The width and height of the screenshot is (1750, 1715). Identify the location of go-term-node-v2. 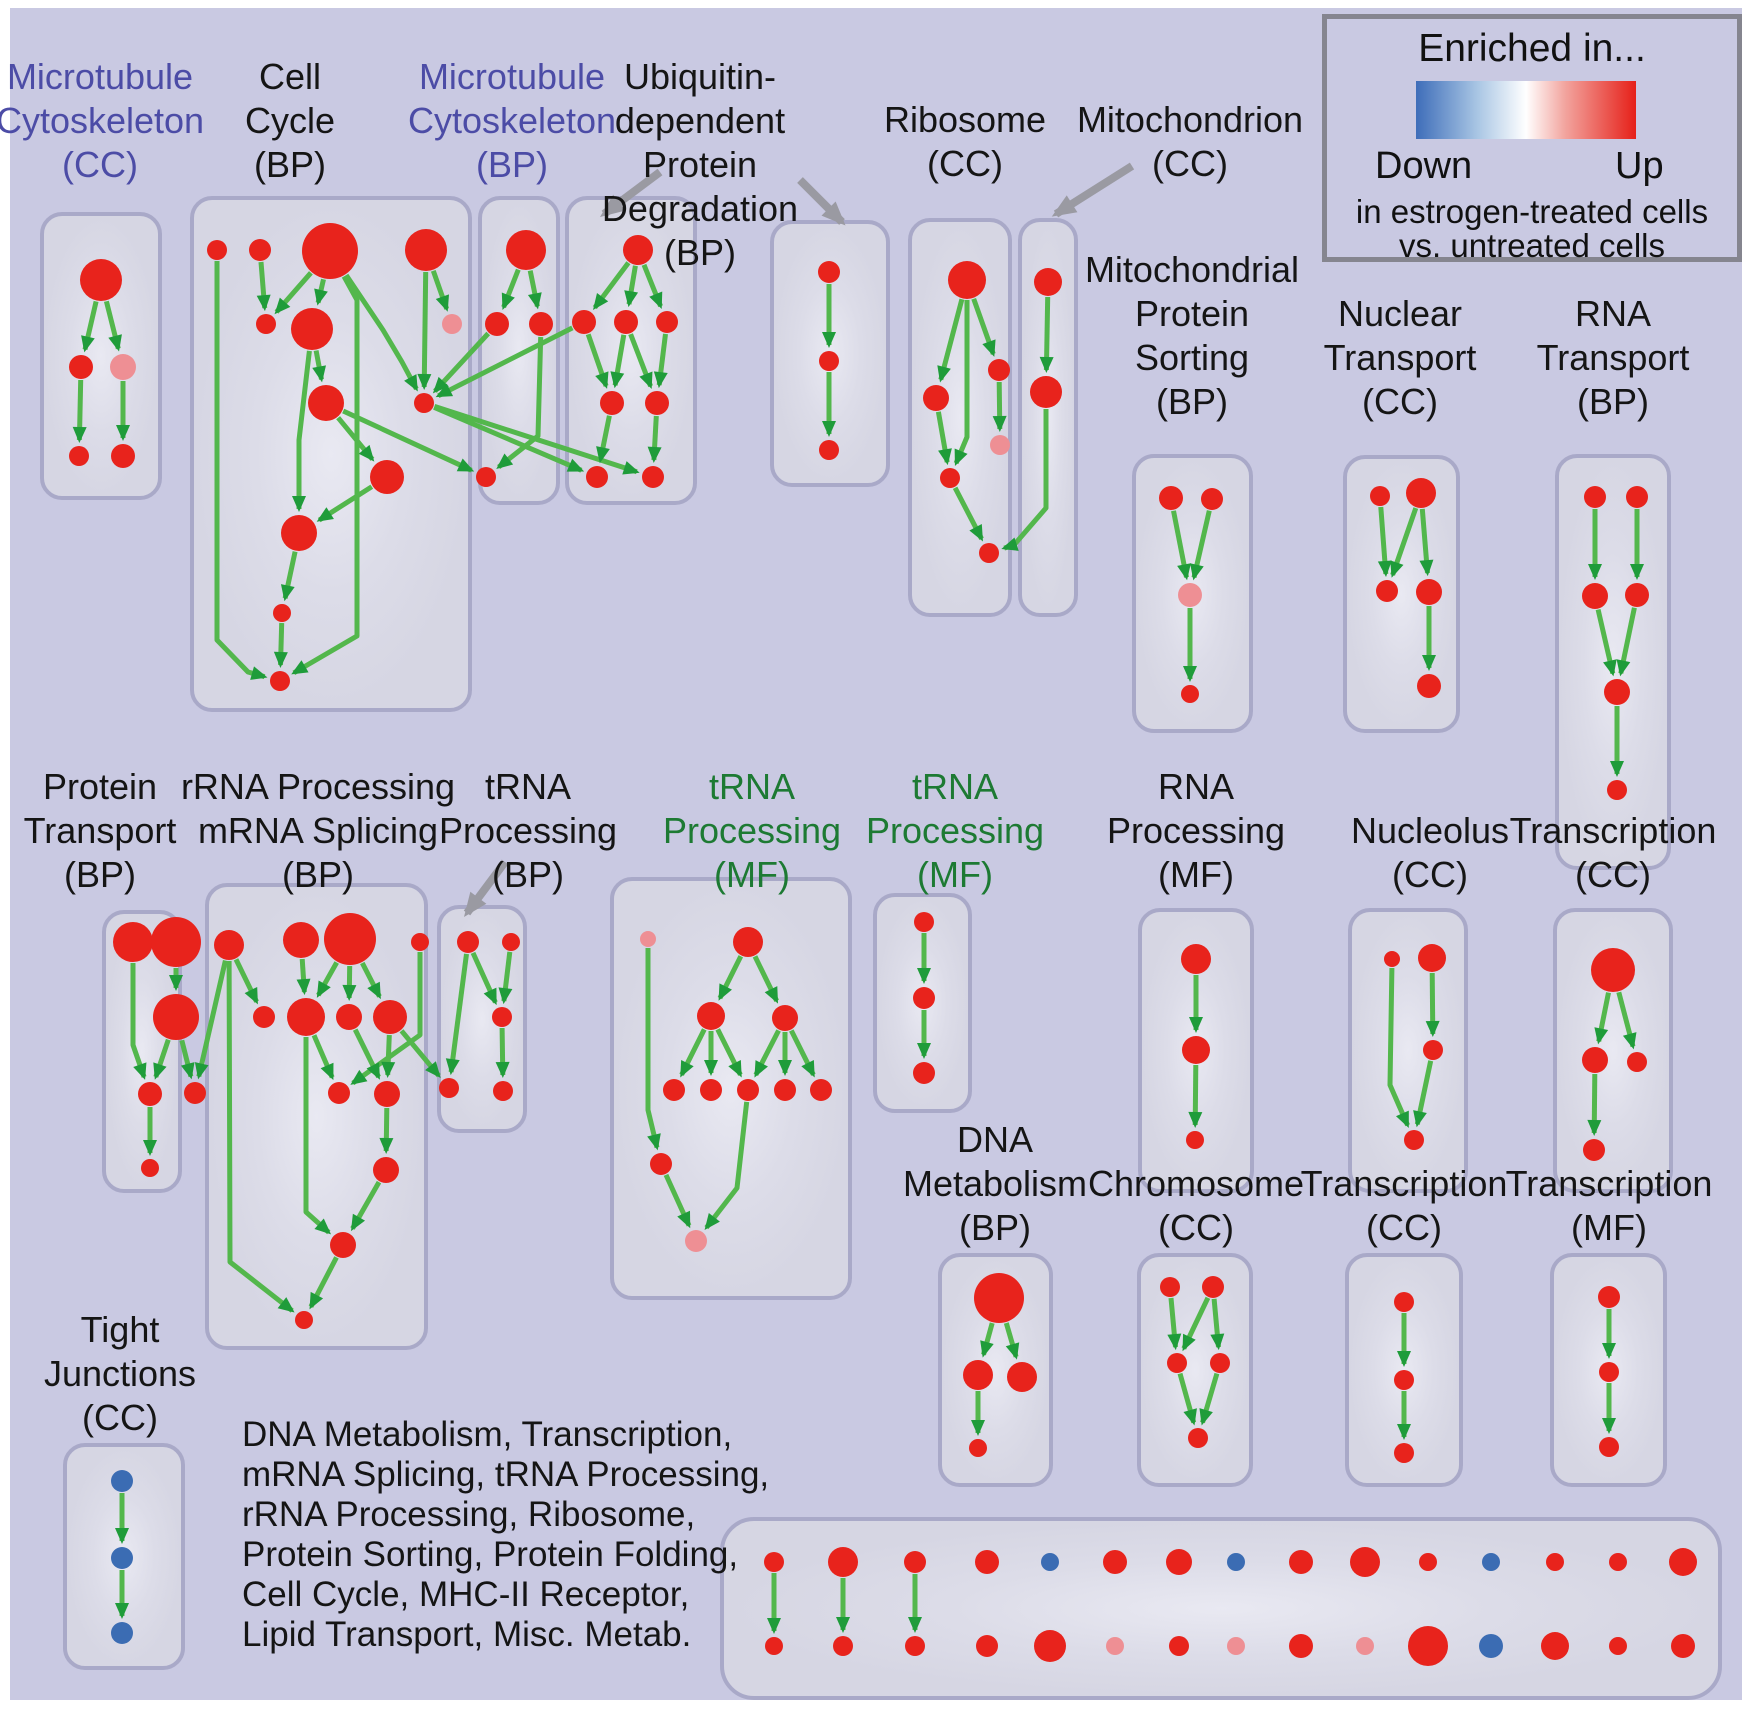
(829, 361).